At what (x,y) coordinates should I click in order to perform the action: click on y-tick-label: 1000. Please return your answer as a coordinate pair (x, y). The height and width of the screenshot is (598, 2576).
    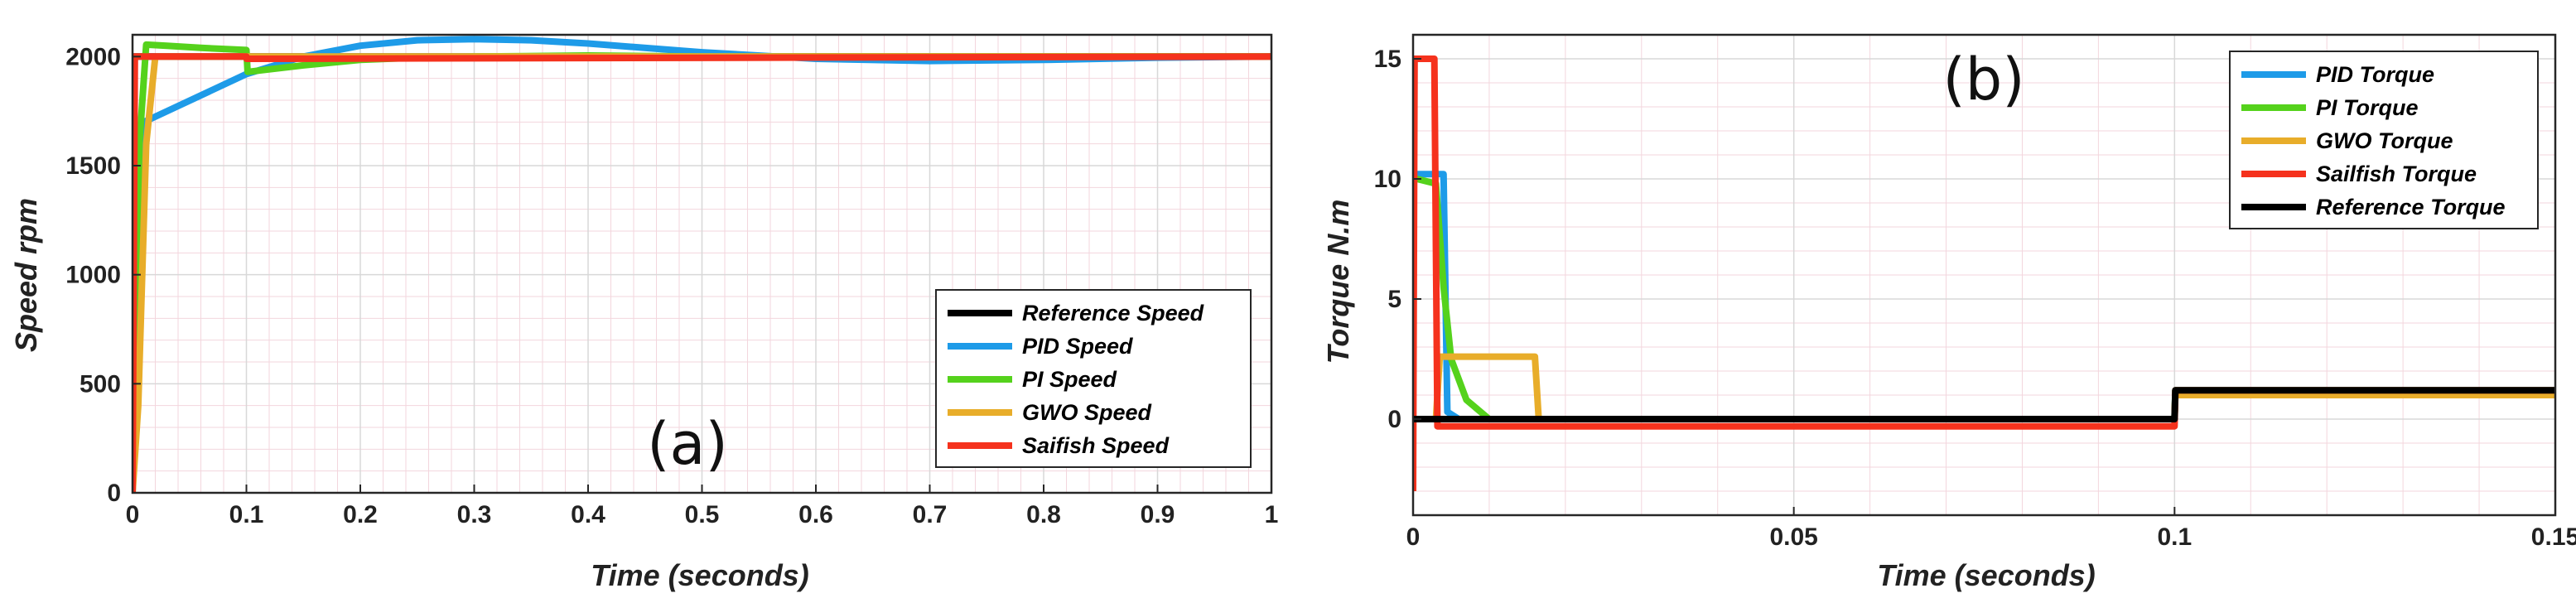
    Looking at the image, I should click on (93, 275).